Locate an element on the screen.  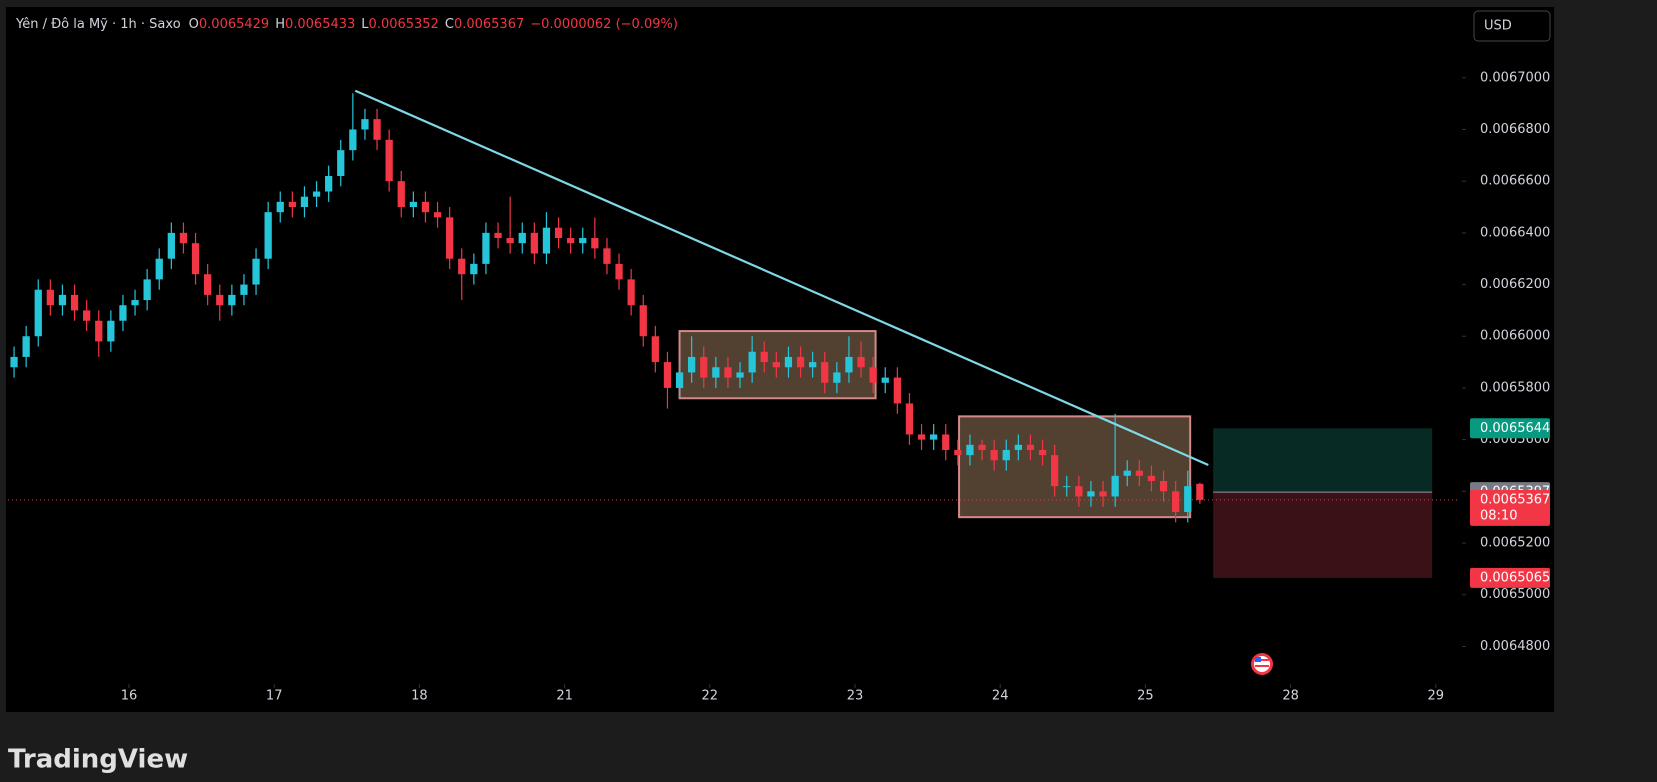
x-tick-label: 29 is located at coordinates (1436, 696).